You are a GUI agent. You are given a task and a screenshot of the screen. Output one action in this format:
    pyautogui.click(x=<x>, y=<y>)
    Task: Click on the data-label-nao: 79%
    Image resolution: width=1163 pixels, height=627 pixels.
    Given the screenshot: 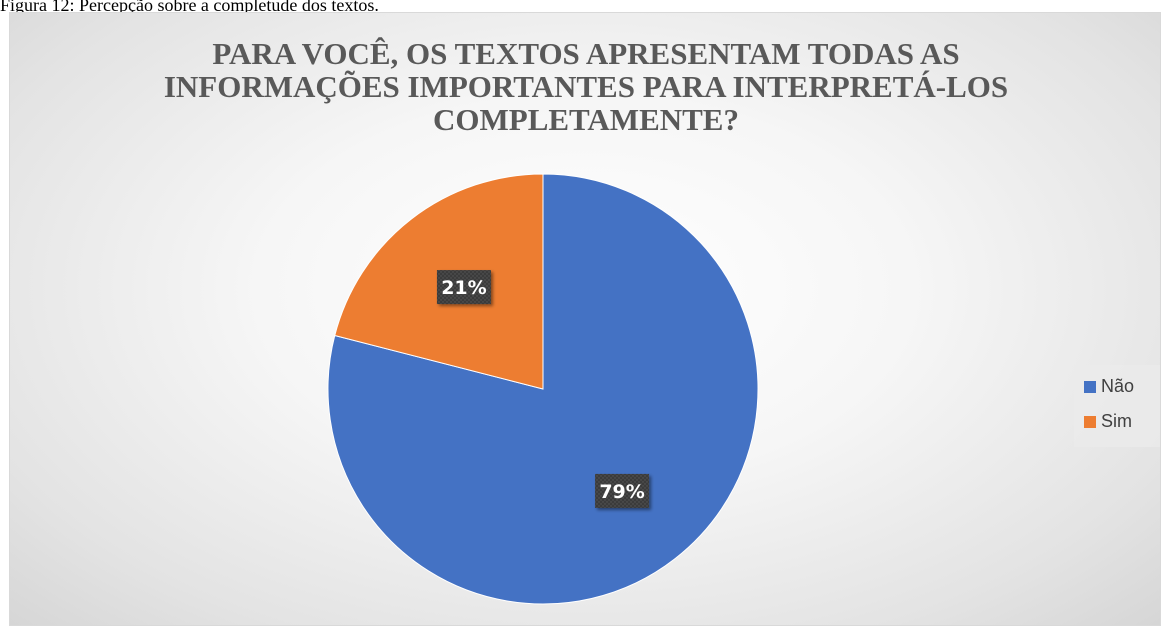 What is the action you would take?
    pyautogui.click(x=622, y=490)
    